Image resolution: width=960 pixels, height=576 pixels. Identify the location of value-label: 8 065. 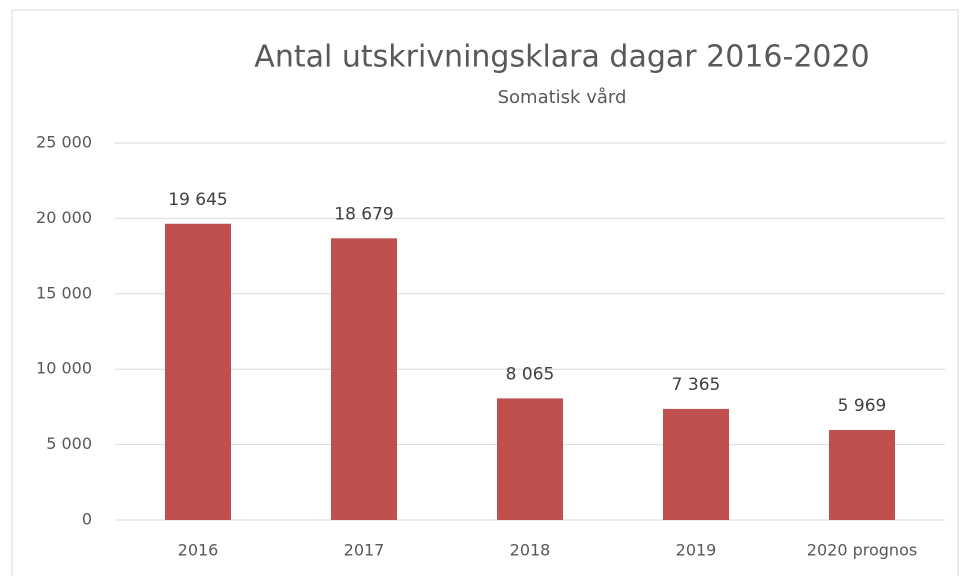
(530, 374).